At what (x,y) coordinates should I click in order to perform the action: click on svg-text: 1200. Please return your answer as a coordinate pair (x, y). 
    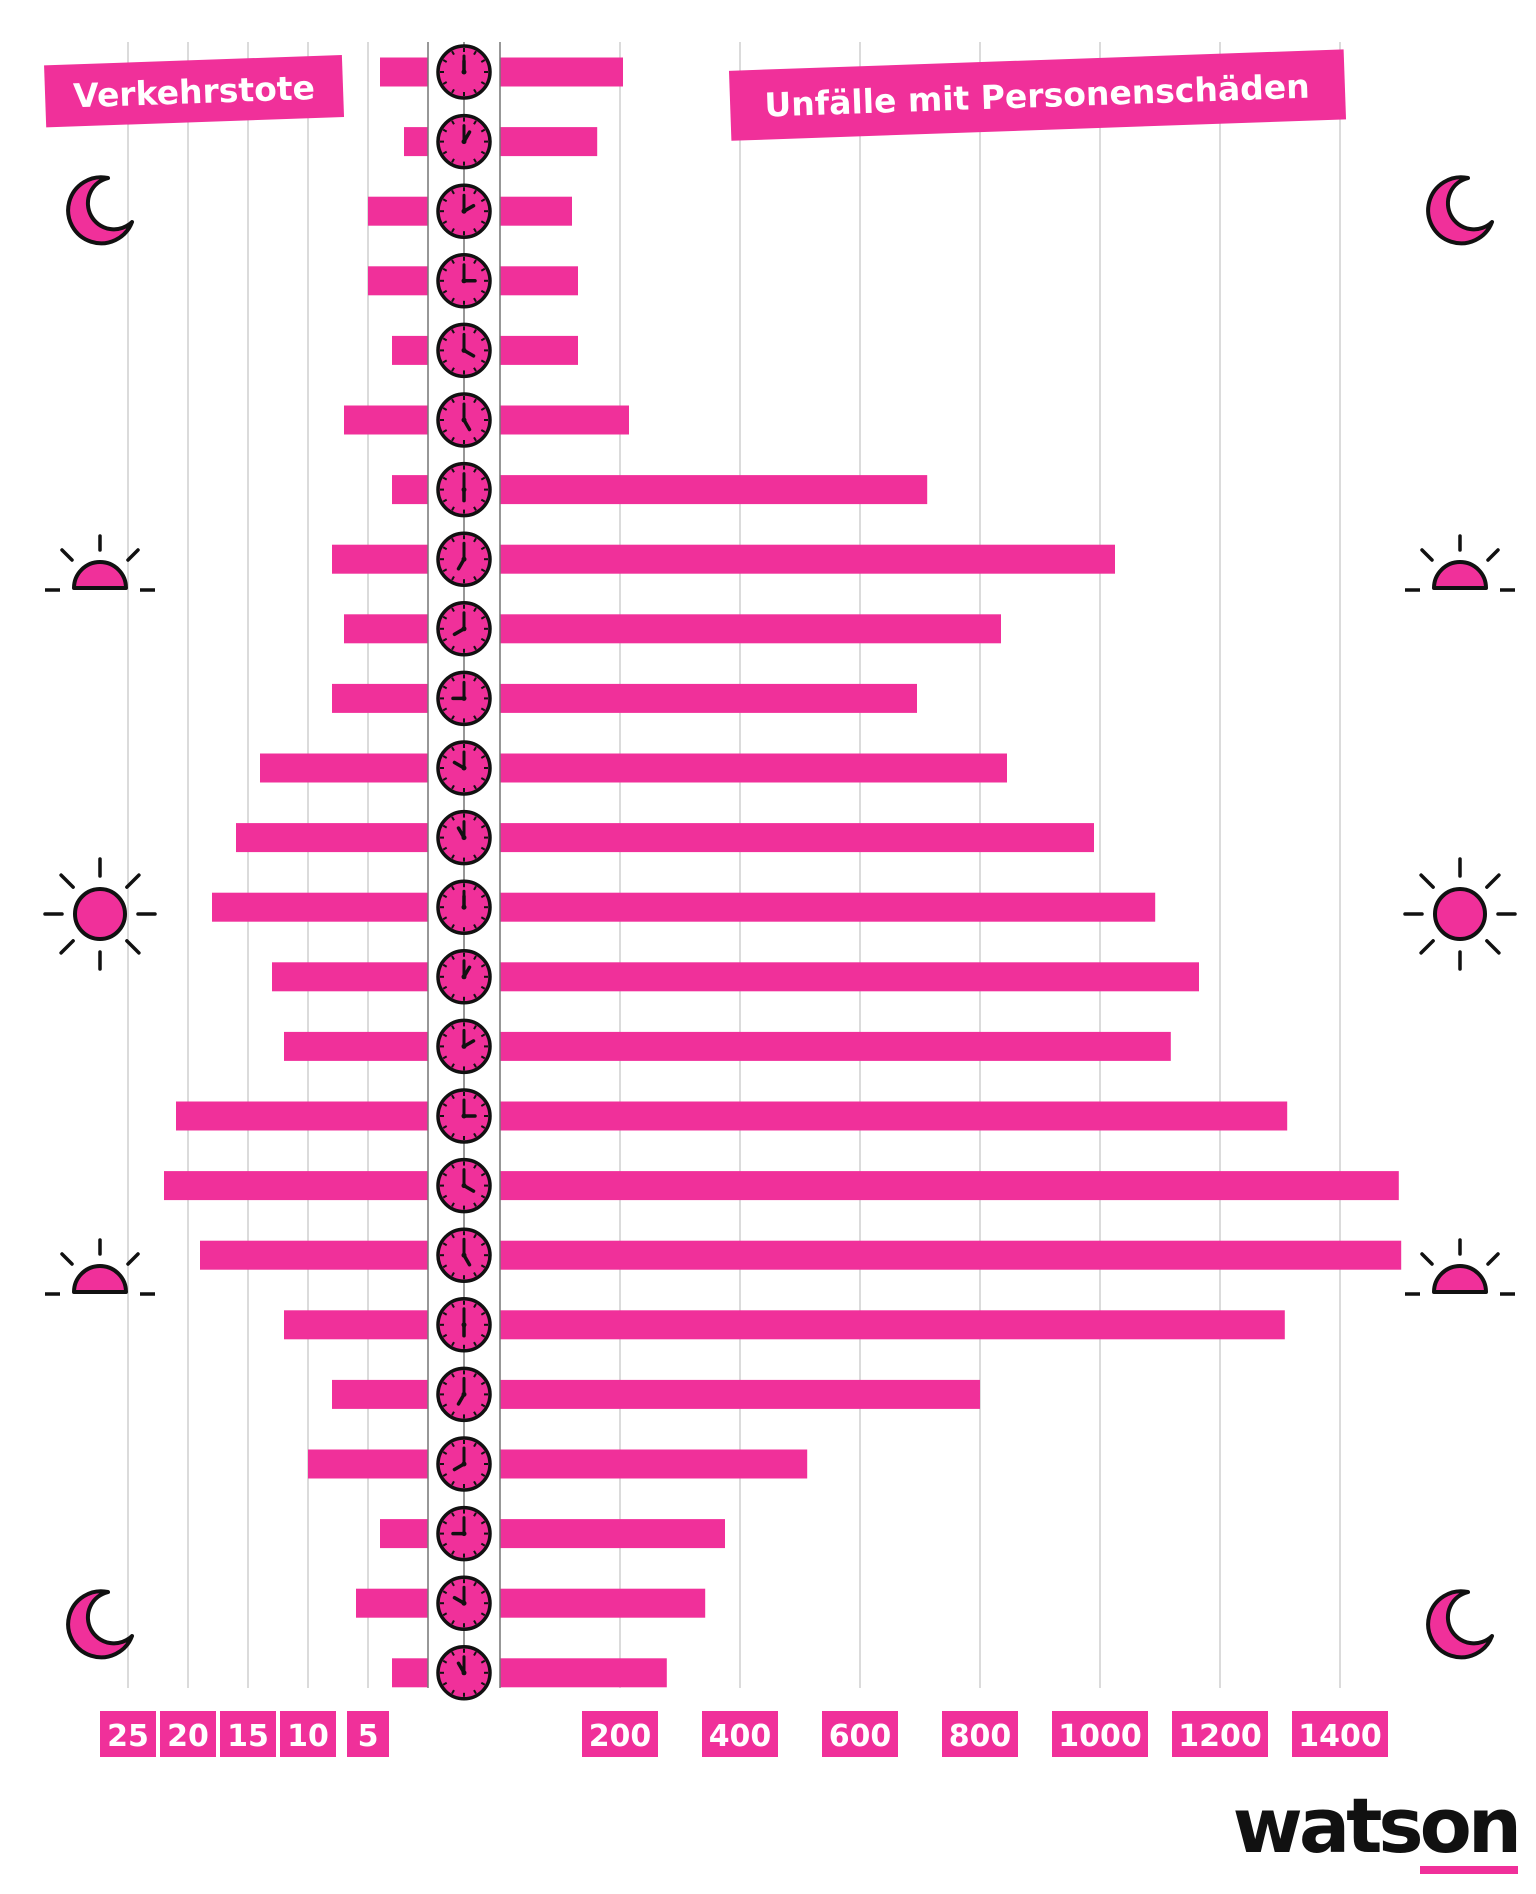
    Looking at the image, I should click on (1220, 1736).